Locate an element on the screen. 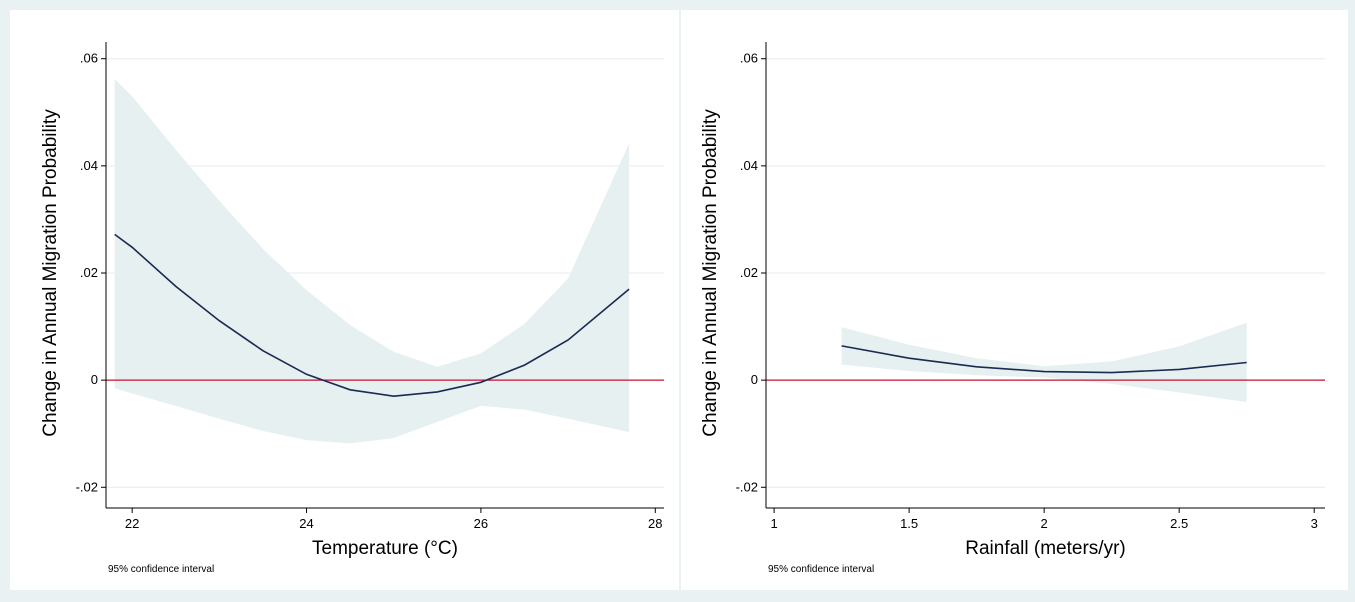 Image resolution: width=1355 pixels, height=602 pixels. x-tick-label: 2 is located at coordinates (1044, 523).